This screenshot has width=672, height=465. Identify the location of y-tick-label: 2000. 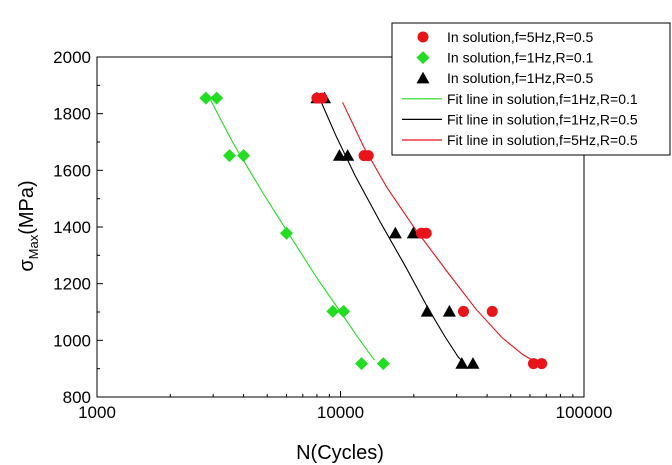
(72, 57).